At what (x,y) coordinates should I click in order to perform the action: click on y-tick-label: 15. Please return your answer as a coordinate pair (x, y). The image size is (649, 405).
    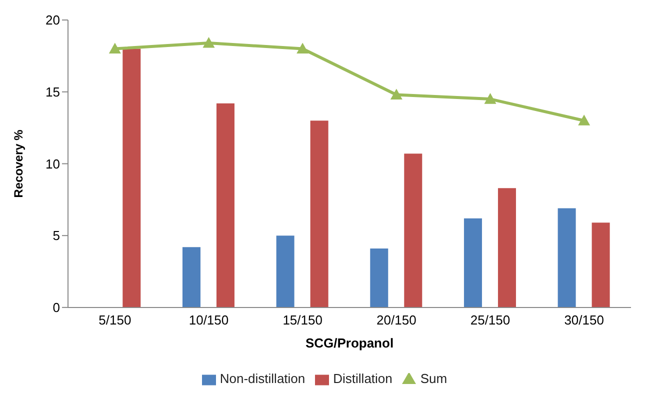
    Looking at the image, I should click on (53, 92).